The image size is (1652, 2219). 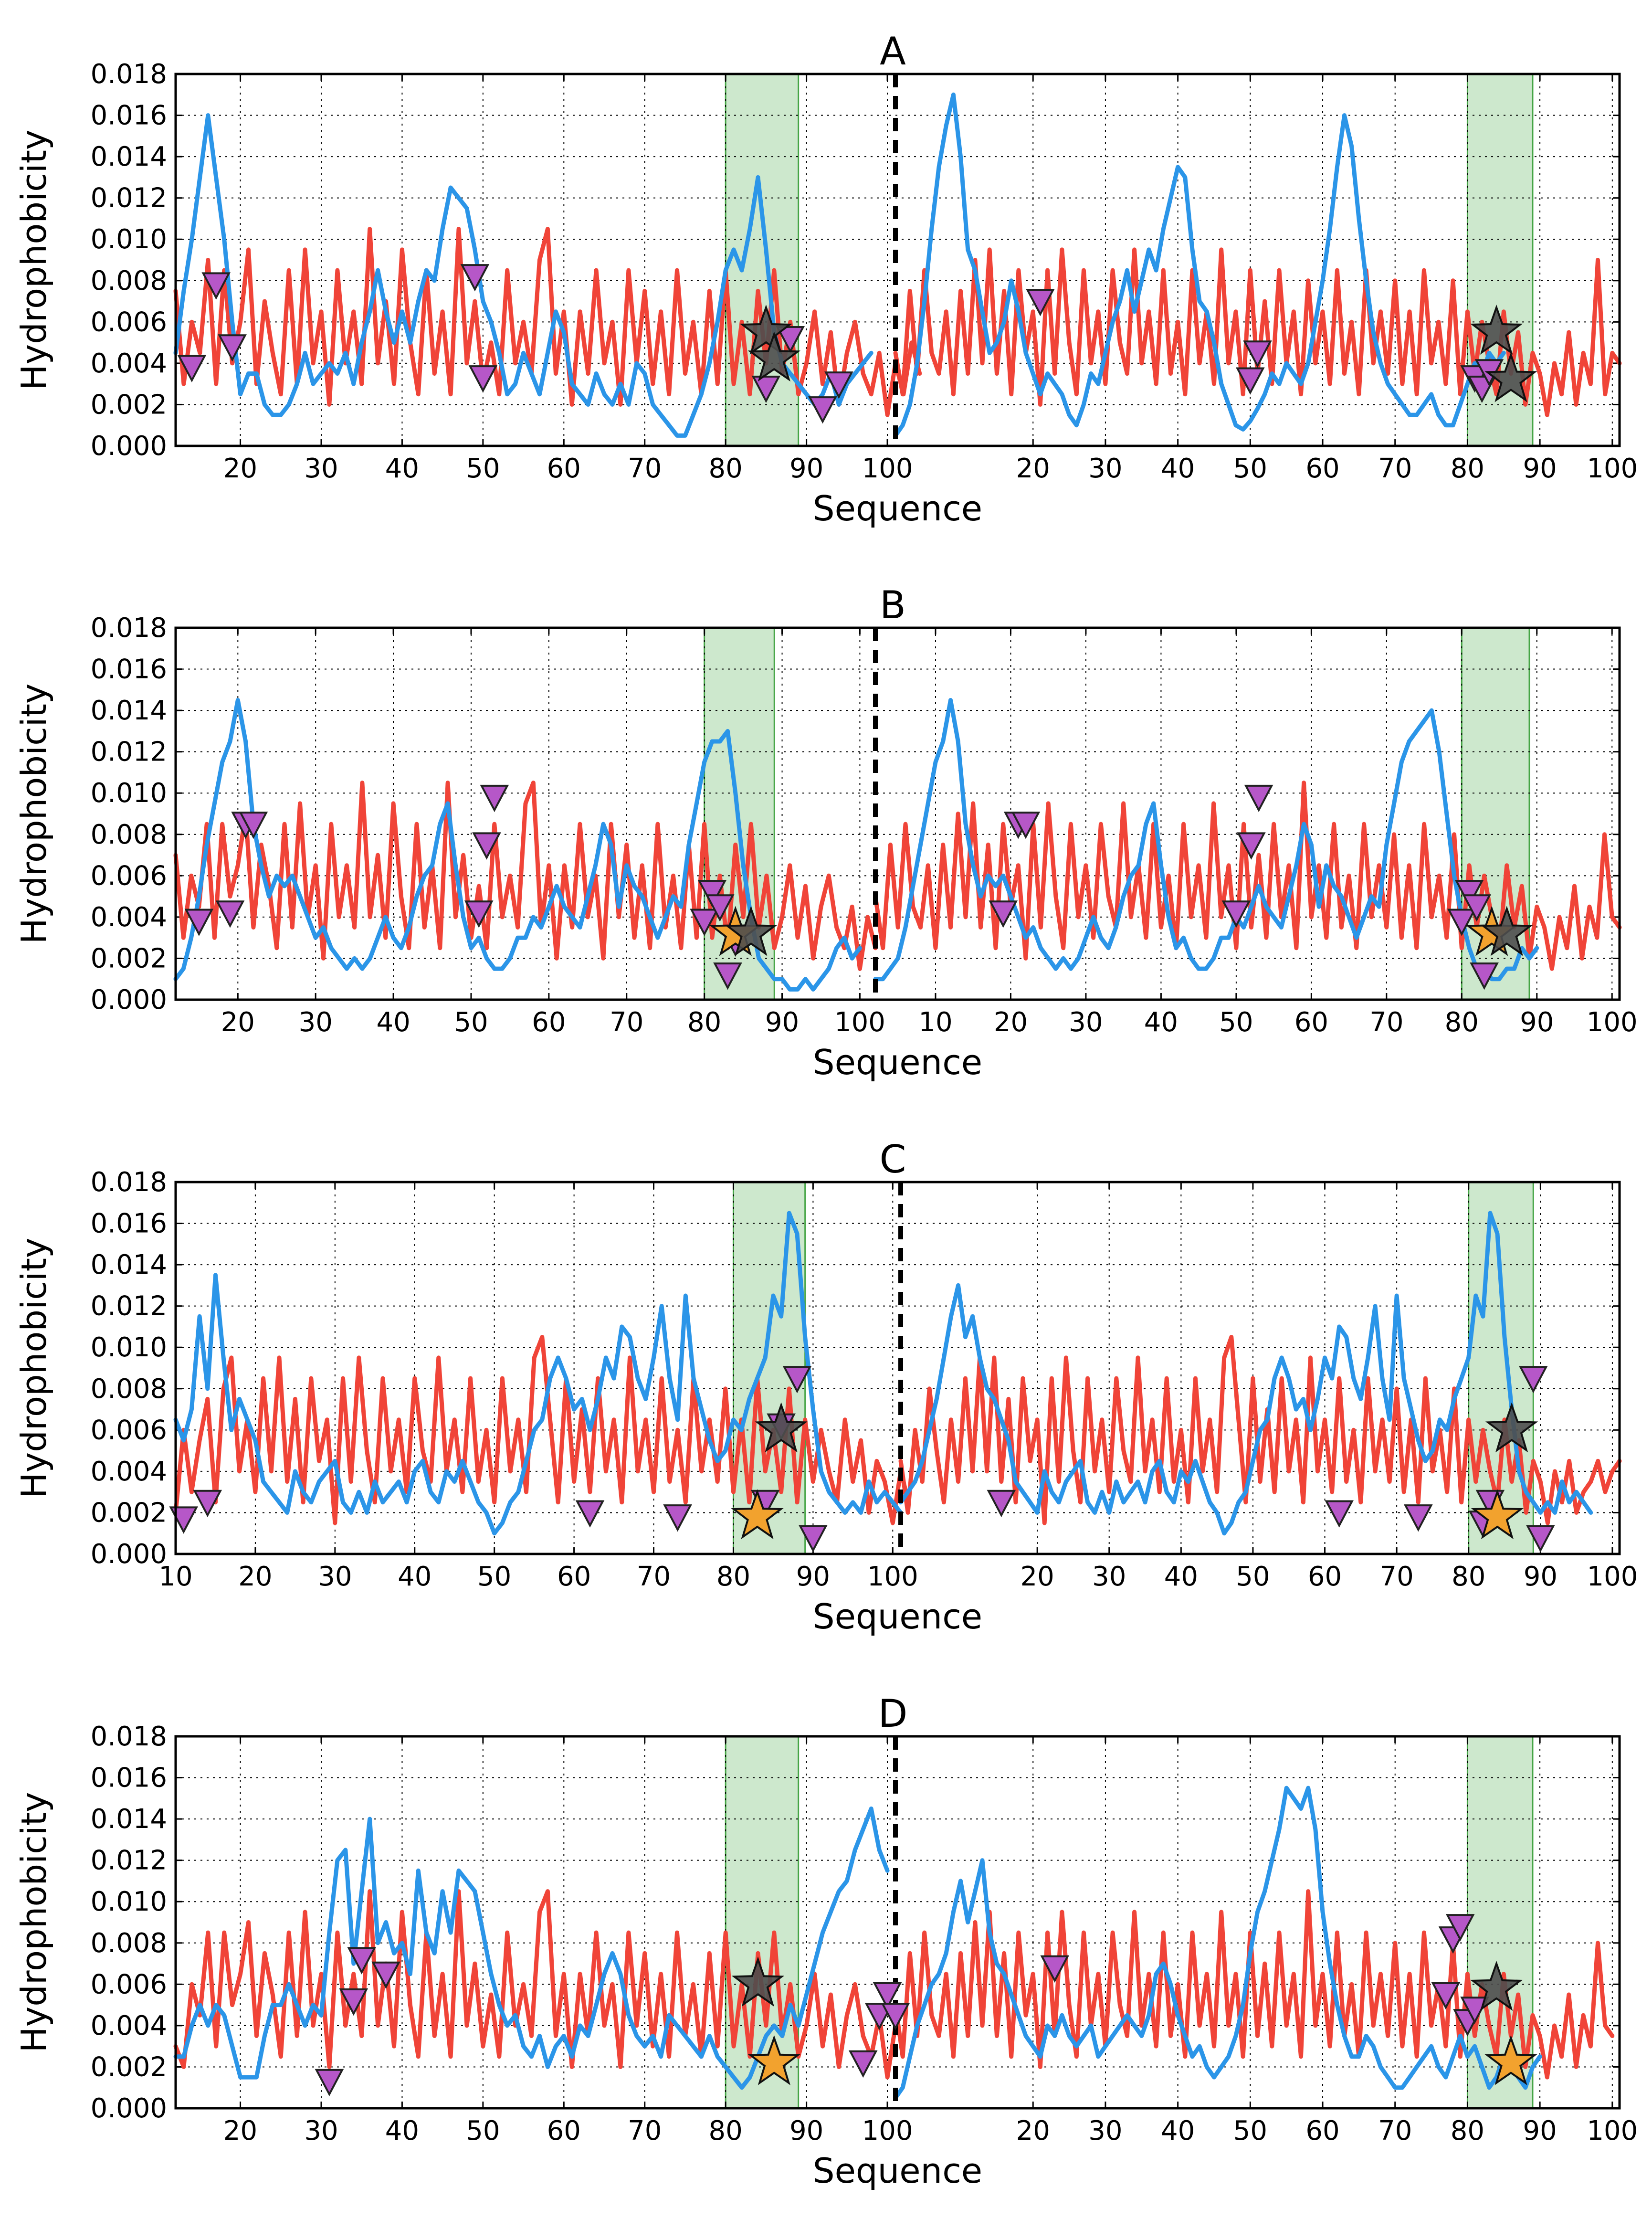 What do you see at coordinates (34, 1922) in the screenshot?
I see `y-axis-label: Hydrophobicity` at bounding box center [34, 1922].